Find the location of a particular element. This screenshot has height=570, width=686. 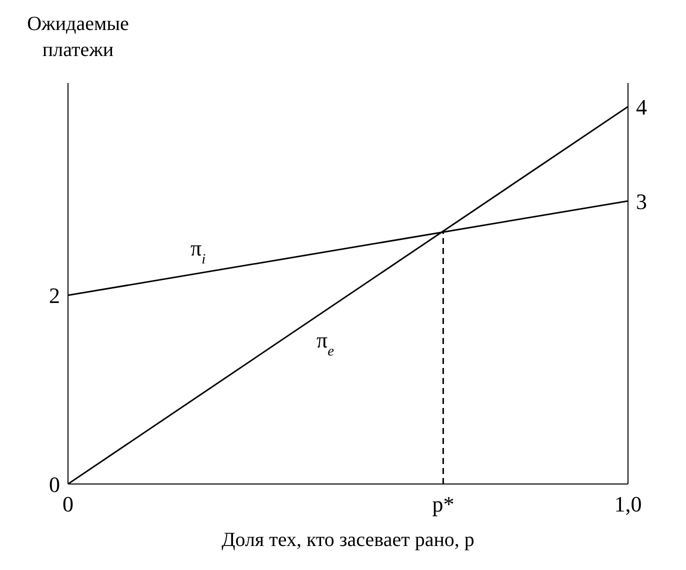

x-tick-label: 1,0 is located at coordinates (628, 504).